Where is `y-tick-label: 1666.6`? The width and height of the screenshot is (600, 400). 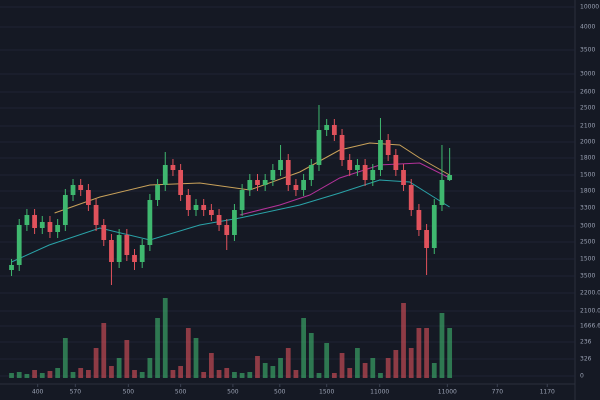
y-tick-label: 1666.6 is located at coordinates (590, 326).